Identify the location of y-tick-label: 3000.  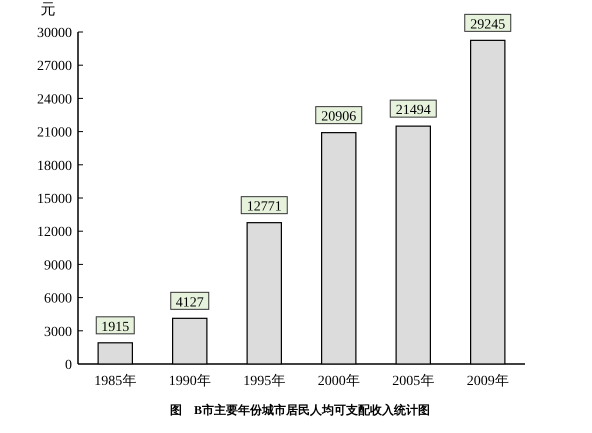
(58, 332).